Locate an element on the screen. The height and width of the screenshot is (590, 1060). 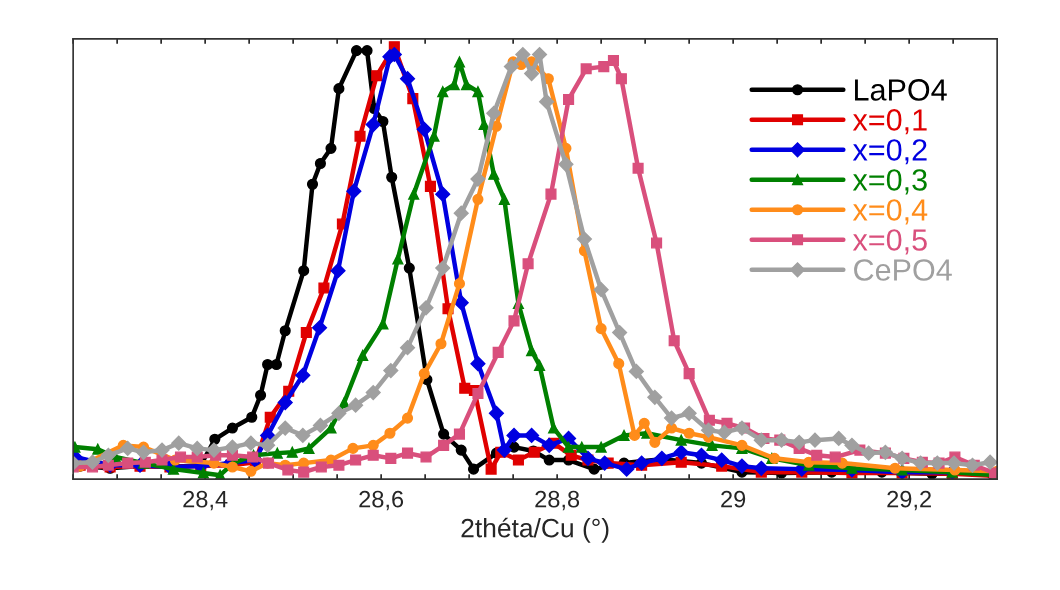
x-axis-title: 2théta/Cu (°) is located at coordinates (535, 530).